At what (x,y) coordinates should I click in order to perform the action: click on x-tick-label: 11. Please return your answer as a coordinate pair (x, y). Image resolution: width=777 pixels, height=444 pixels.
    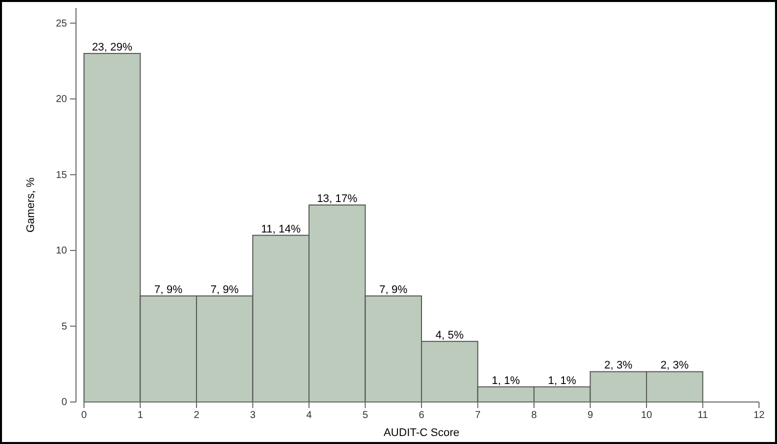
    Looking at the image, I should click on (703, 416).